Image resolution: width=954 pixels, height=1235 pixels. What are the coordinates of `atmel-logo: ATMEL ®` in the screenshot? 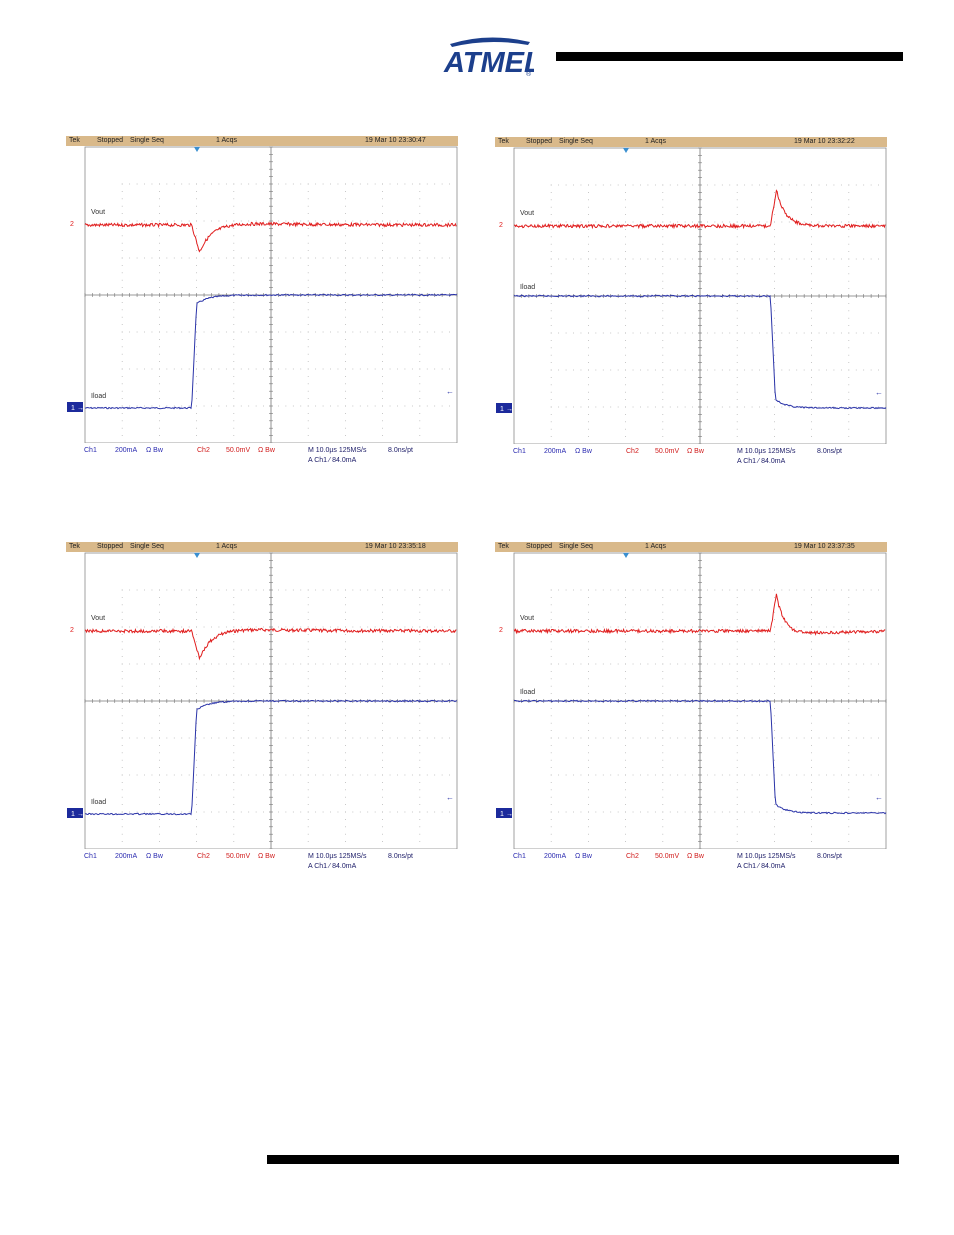 It's located at (488, 57).